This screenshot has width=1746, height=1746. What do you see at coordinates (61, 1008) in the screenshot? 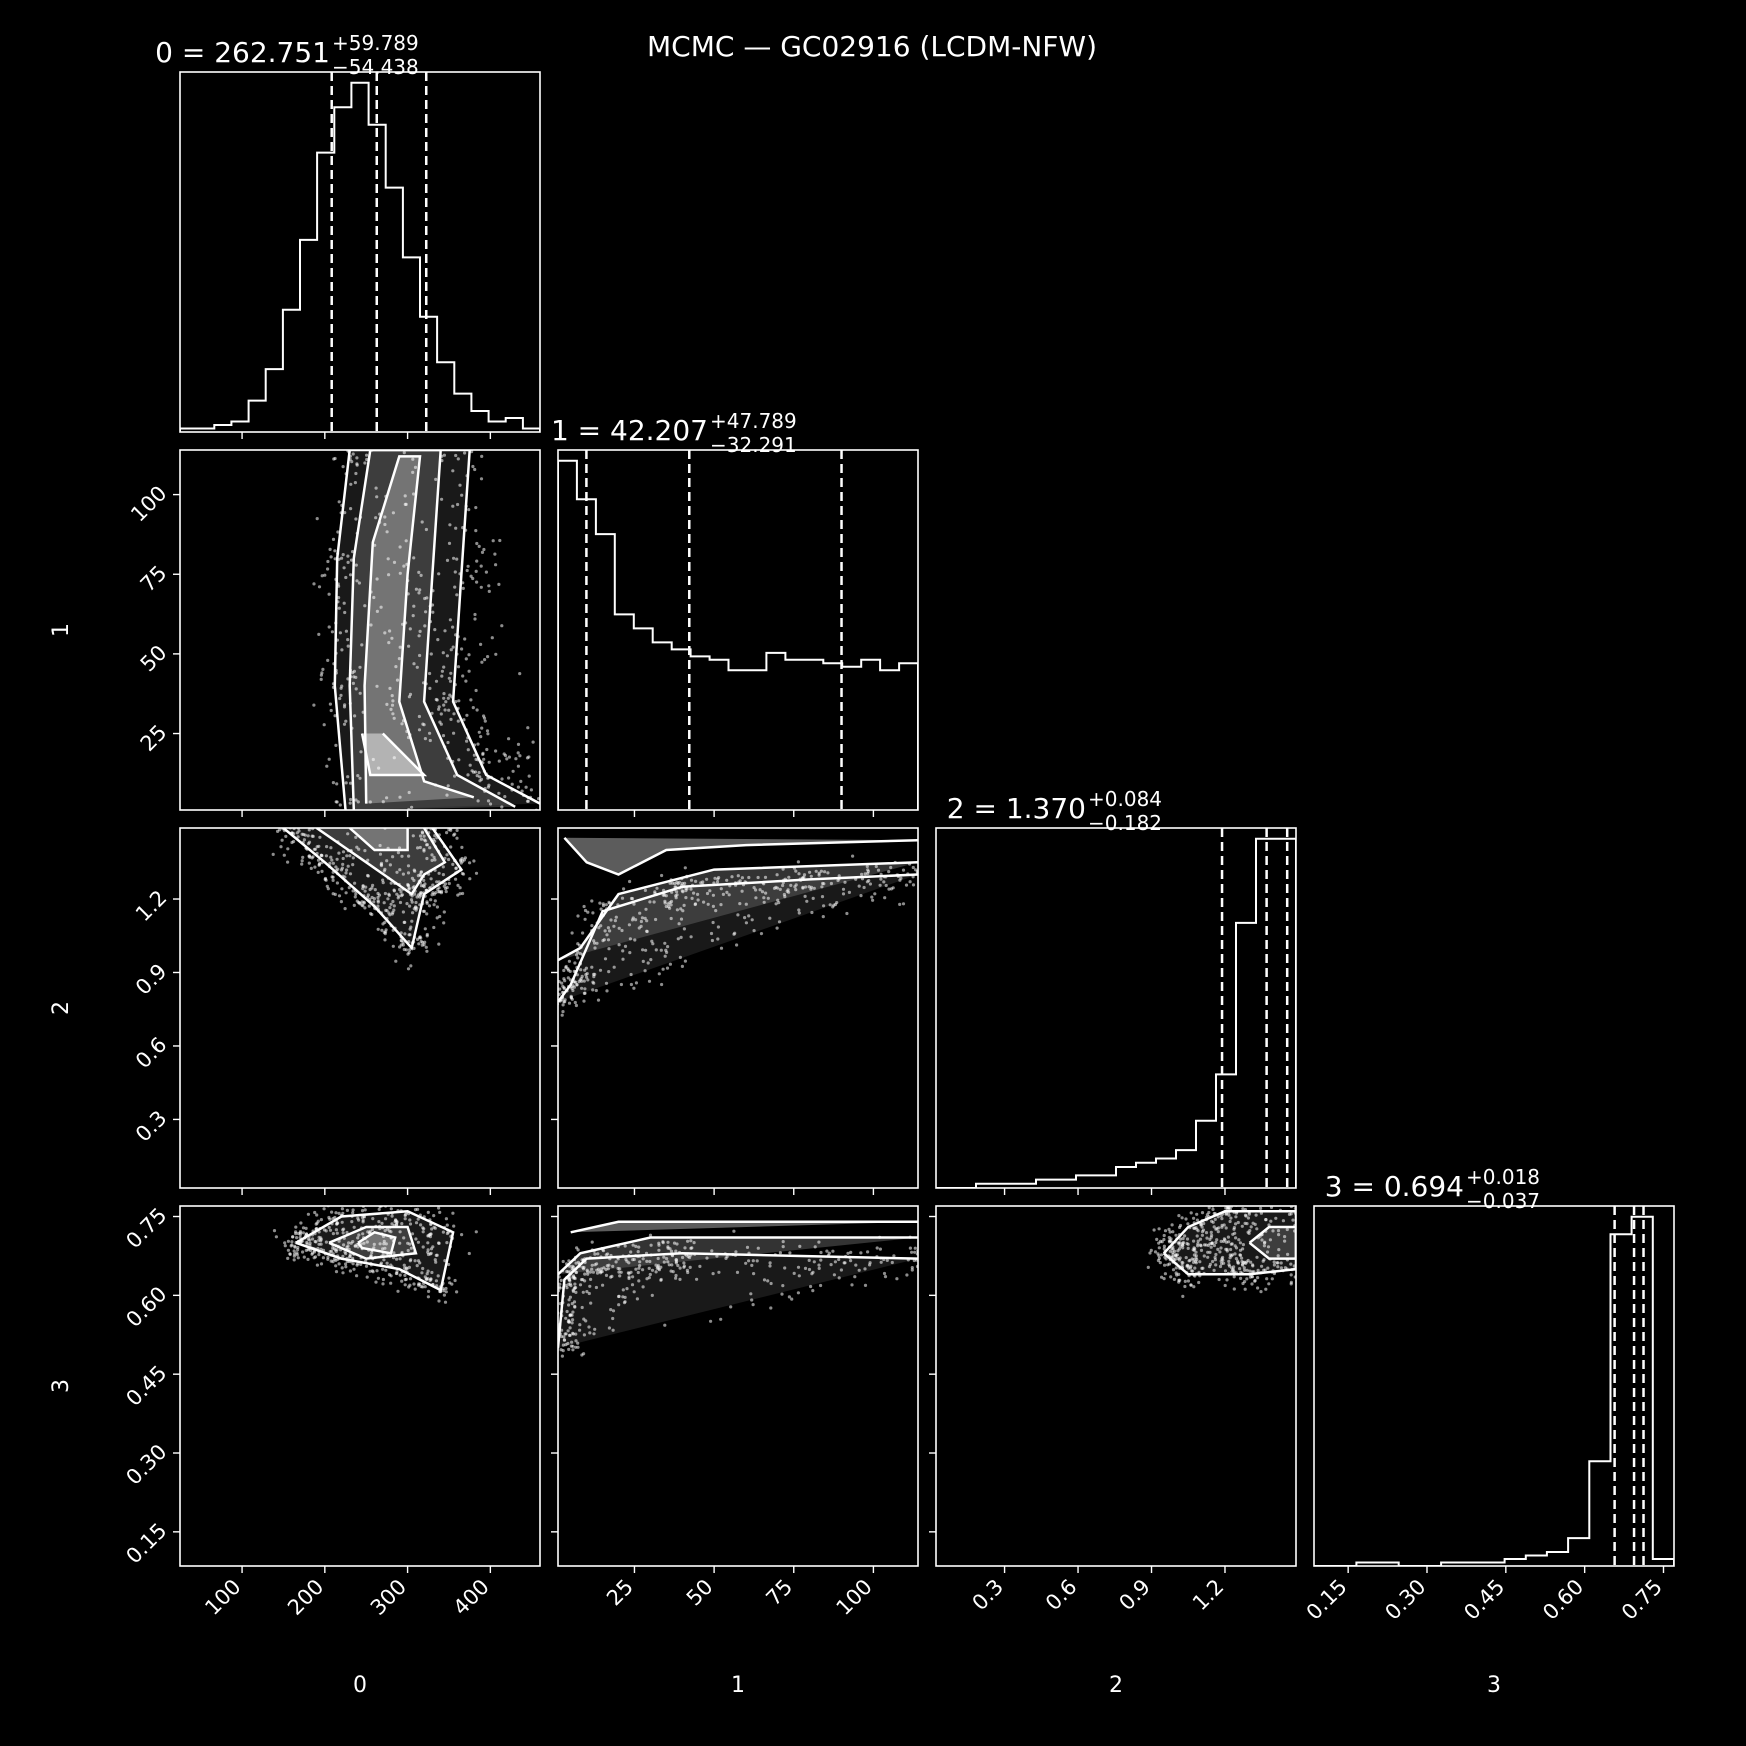
I see `y-axis-label-2: 2` at bounding box center [61, 1008].